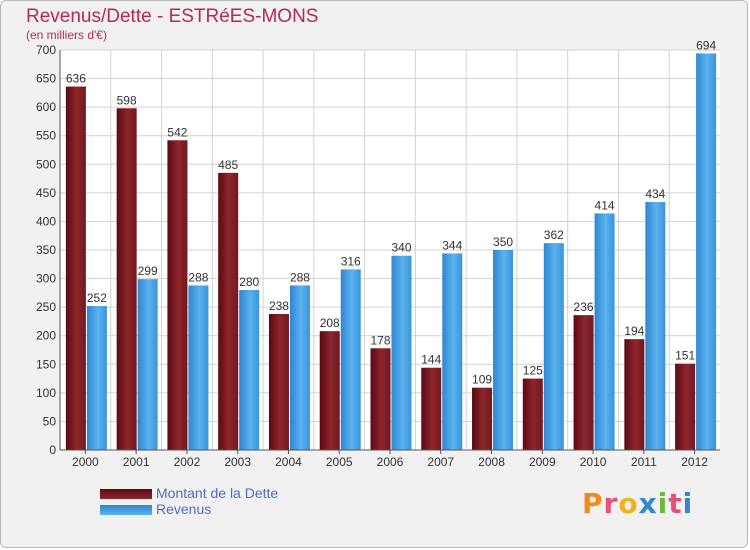 The width and height of the screenshot is (750, 550). What do you see at coordinates (452, 245) in the screenshot?
I see `data-label-revenue: 344` at bounding box center [452, 245].